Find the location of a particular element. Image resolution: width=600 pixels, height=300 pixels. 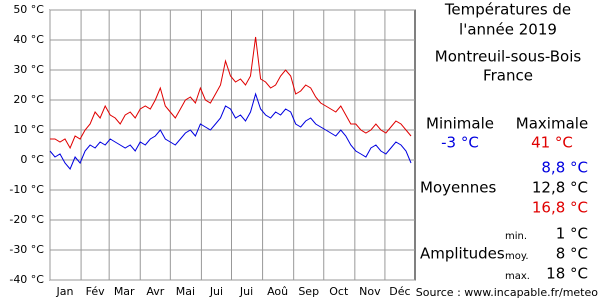

x-tick-label: Avr is located at coordinates (155, 291).